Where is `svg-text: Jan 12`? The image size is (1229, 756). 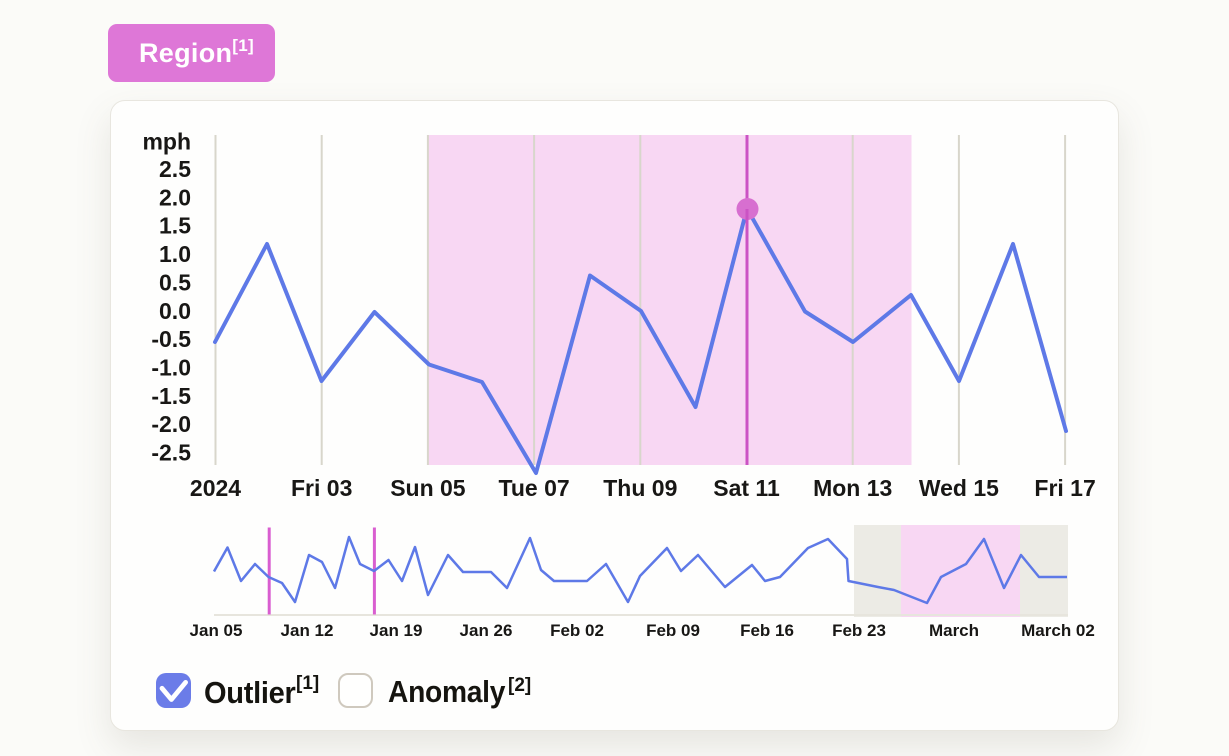 svg-text: Jan 12 is located at coordinates (307, 630).